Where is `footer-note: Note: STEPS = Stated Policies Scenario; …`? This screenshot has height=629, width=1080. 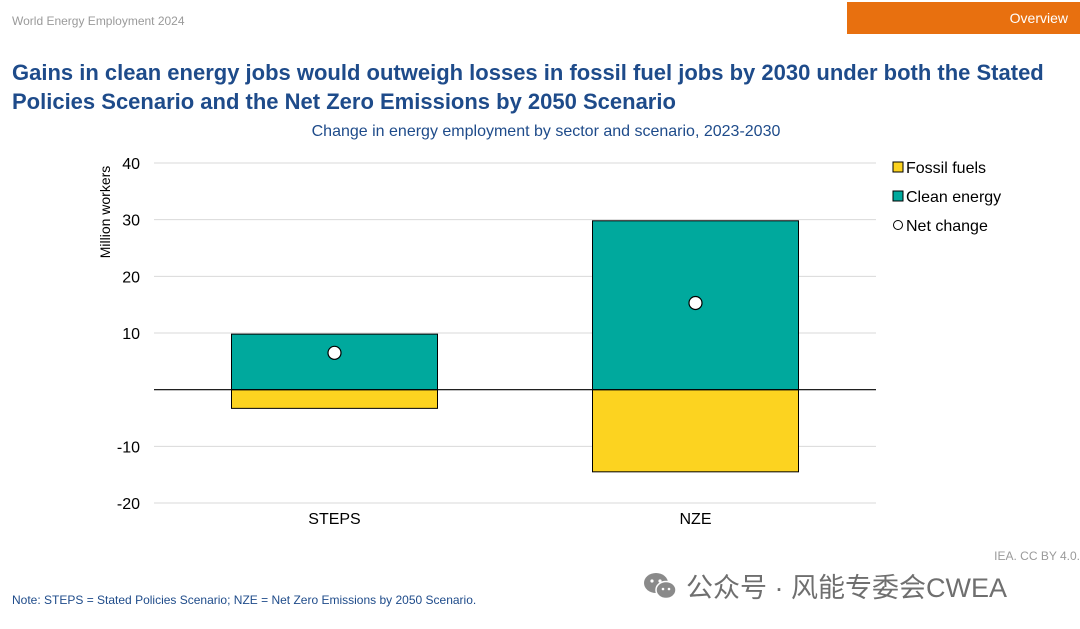
footer-note: Note: STEPS = Stated Policies Scenario; … is located at coordinates (244, 600).